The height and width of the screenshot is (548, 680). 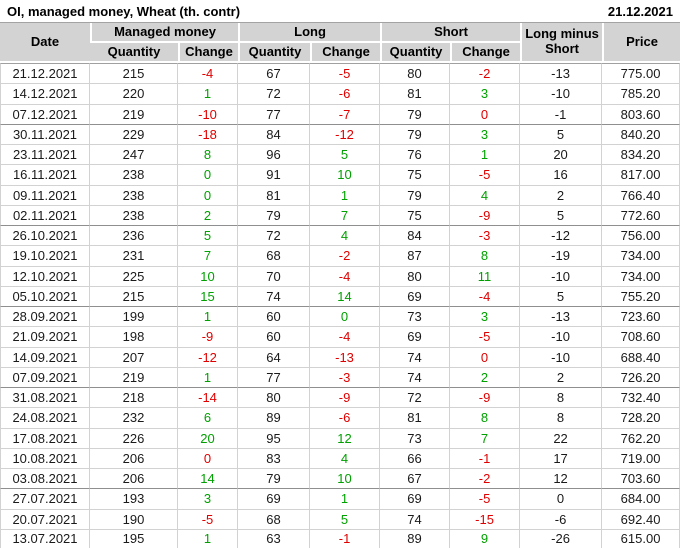 What do you see at coordinates (641, 194) in the screenshot?
I see `price-cell: 766.40` at bounding box center [641, 194].